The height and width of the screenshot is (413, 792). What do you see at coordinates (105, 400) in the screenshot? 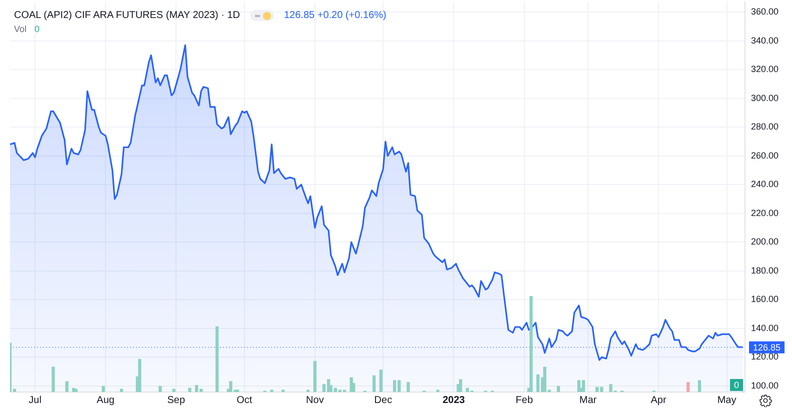
I see `x-tick-label: Aug` at bounding box center [105, 400].